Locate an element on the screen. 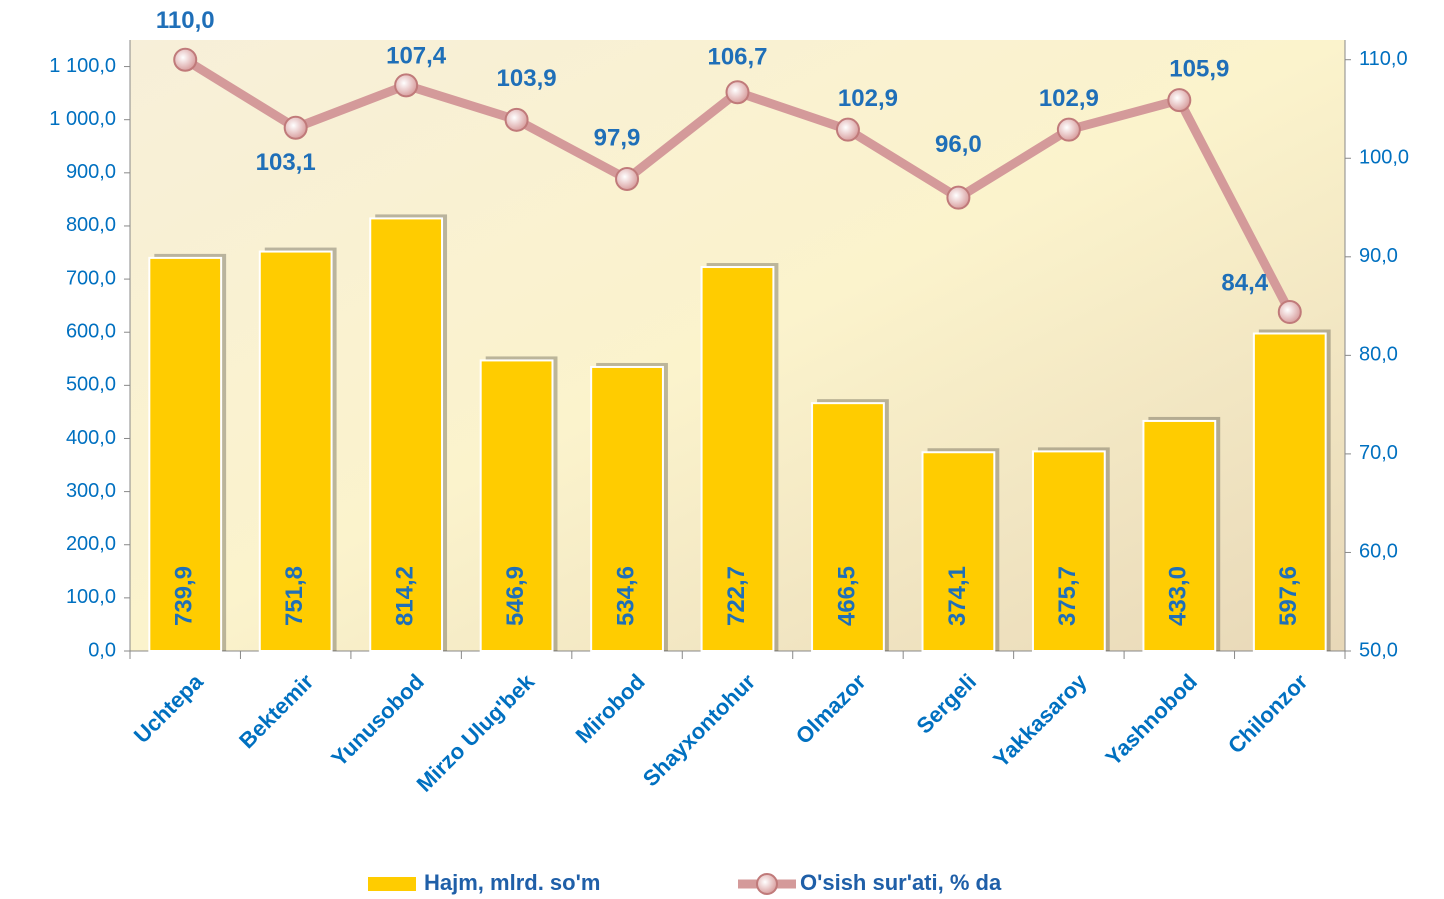 Image resolution: width=1444 pixels, height=899 pixels. line-value-label: 97,9 is located at coordinates (617, 137).